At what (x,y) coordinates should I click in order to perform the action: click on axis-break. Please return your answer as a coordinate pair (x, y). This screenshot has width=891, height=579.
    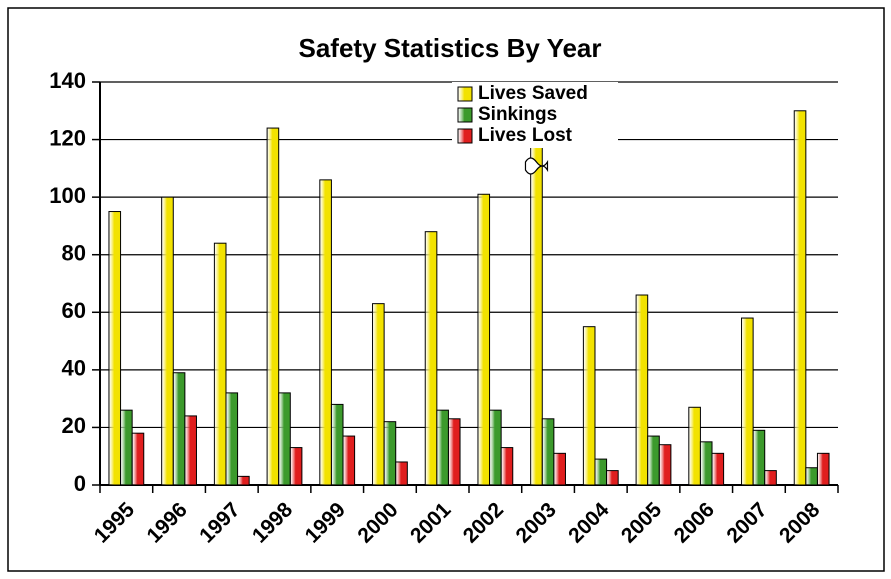
    Looking at the image, I should click on (536, 166).